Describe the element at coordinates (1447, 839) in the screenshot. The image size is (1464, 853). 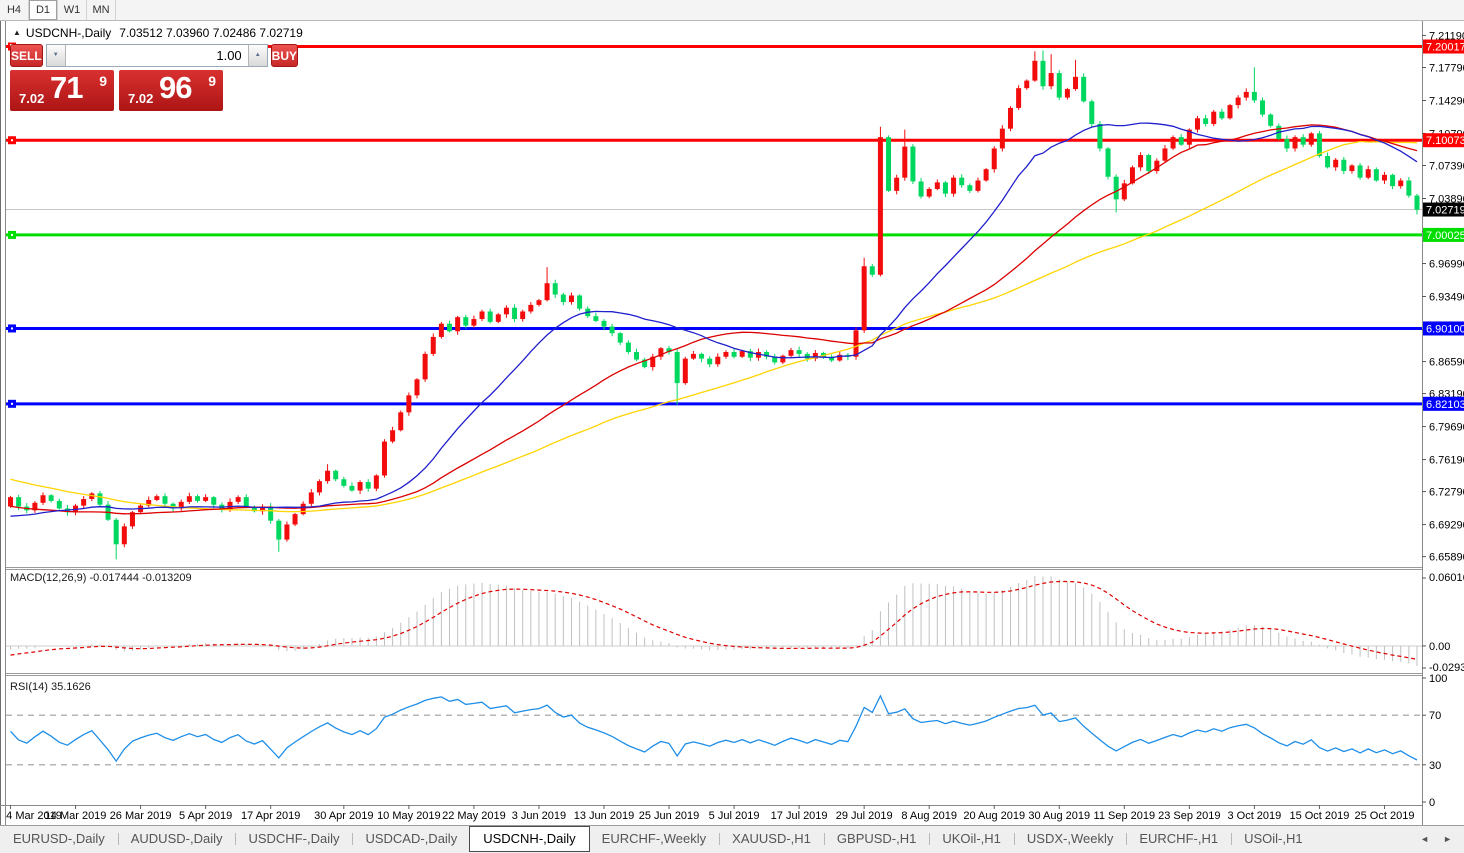
I see `tab-scroll-right-icon: ►` at that location.